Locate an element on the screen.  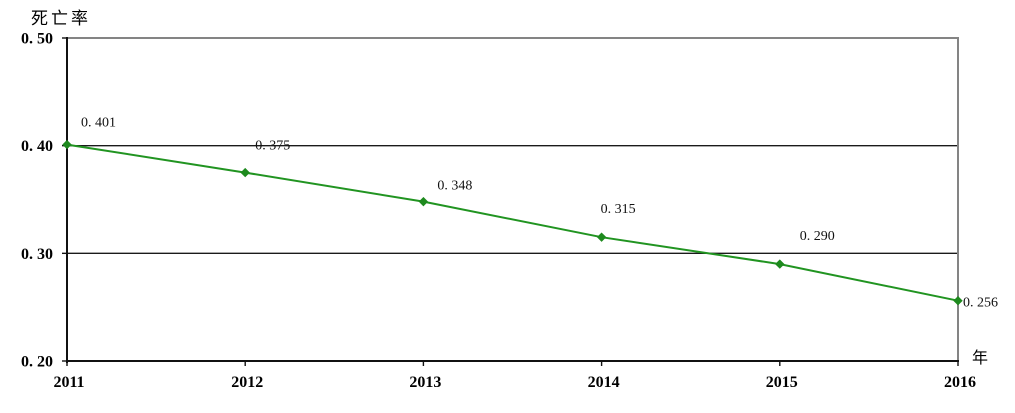
x-tick-label: 2011 is located at coordinates (68, 382).